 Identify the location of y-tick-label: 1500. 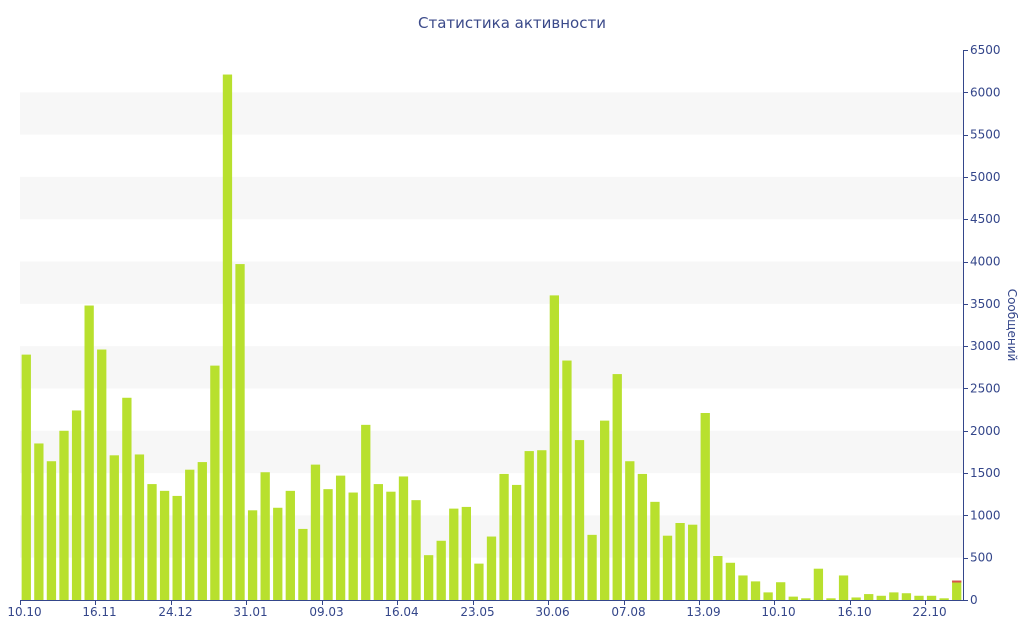
(985, 473).